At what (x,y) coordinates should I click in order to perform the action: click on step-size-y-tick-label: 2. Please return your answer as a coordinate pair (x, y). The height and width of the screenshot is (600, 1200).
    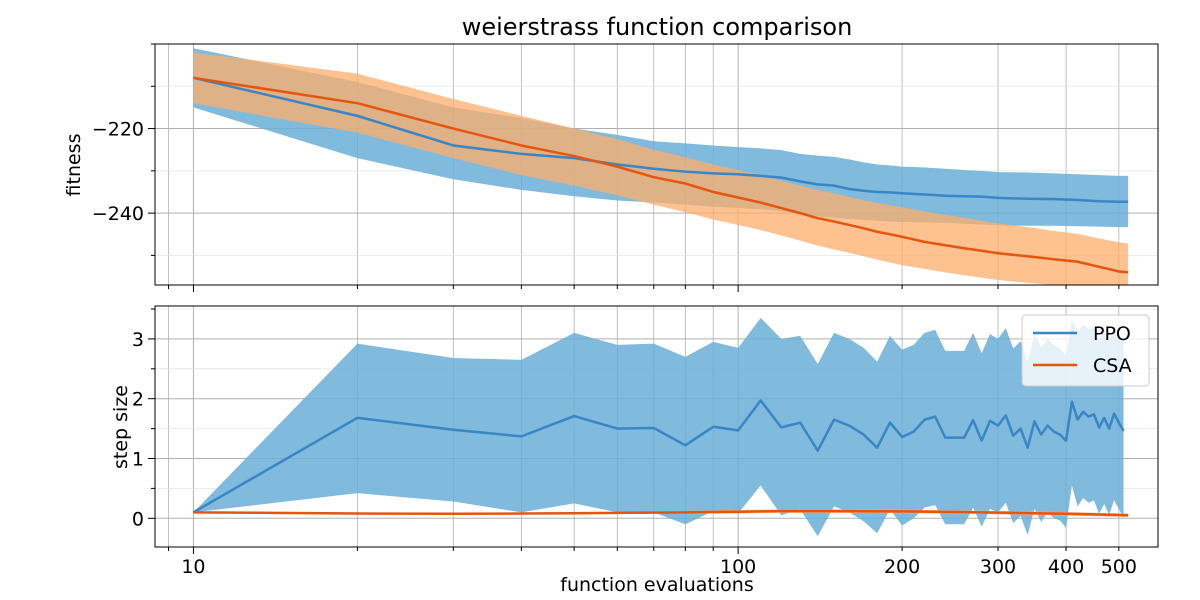
    Looking at the image, I should click on (138, 400).